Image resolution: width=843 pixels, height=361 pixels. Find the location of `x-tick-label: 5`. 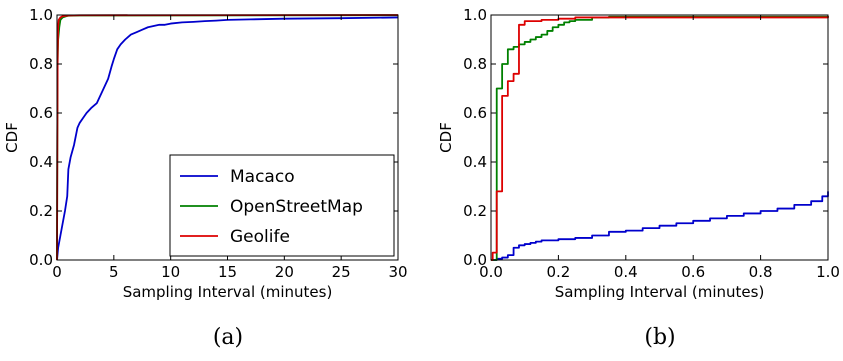

x-tick-label: 5 is located at coordinates (114, 272).